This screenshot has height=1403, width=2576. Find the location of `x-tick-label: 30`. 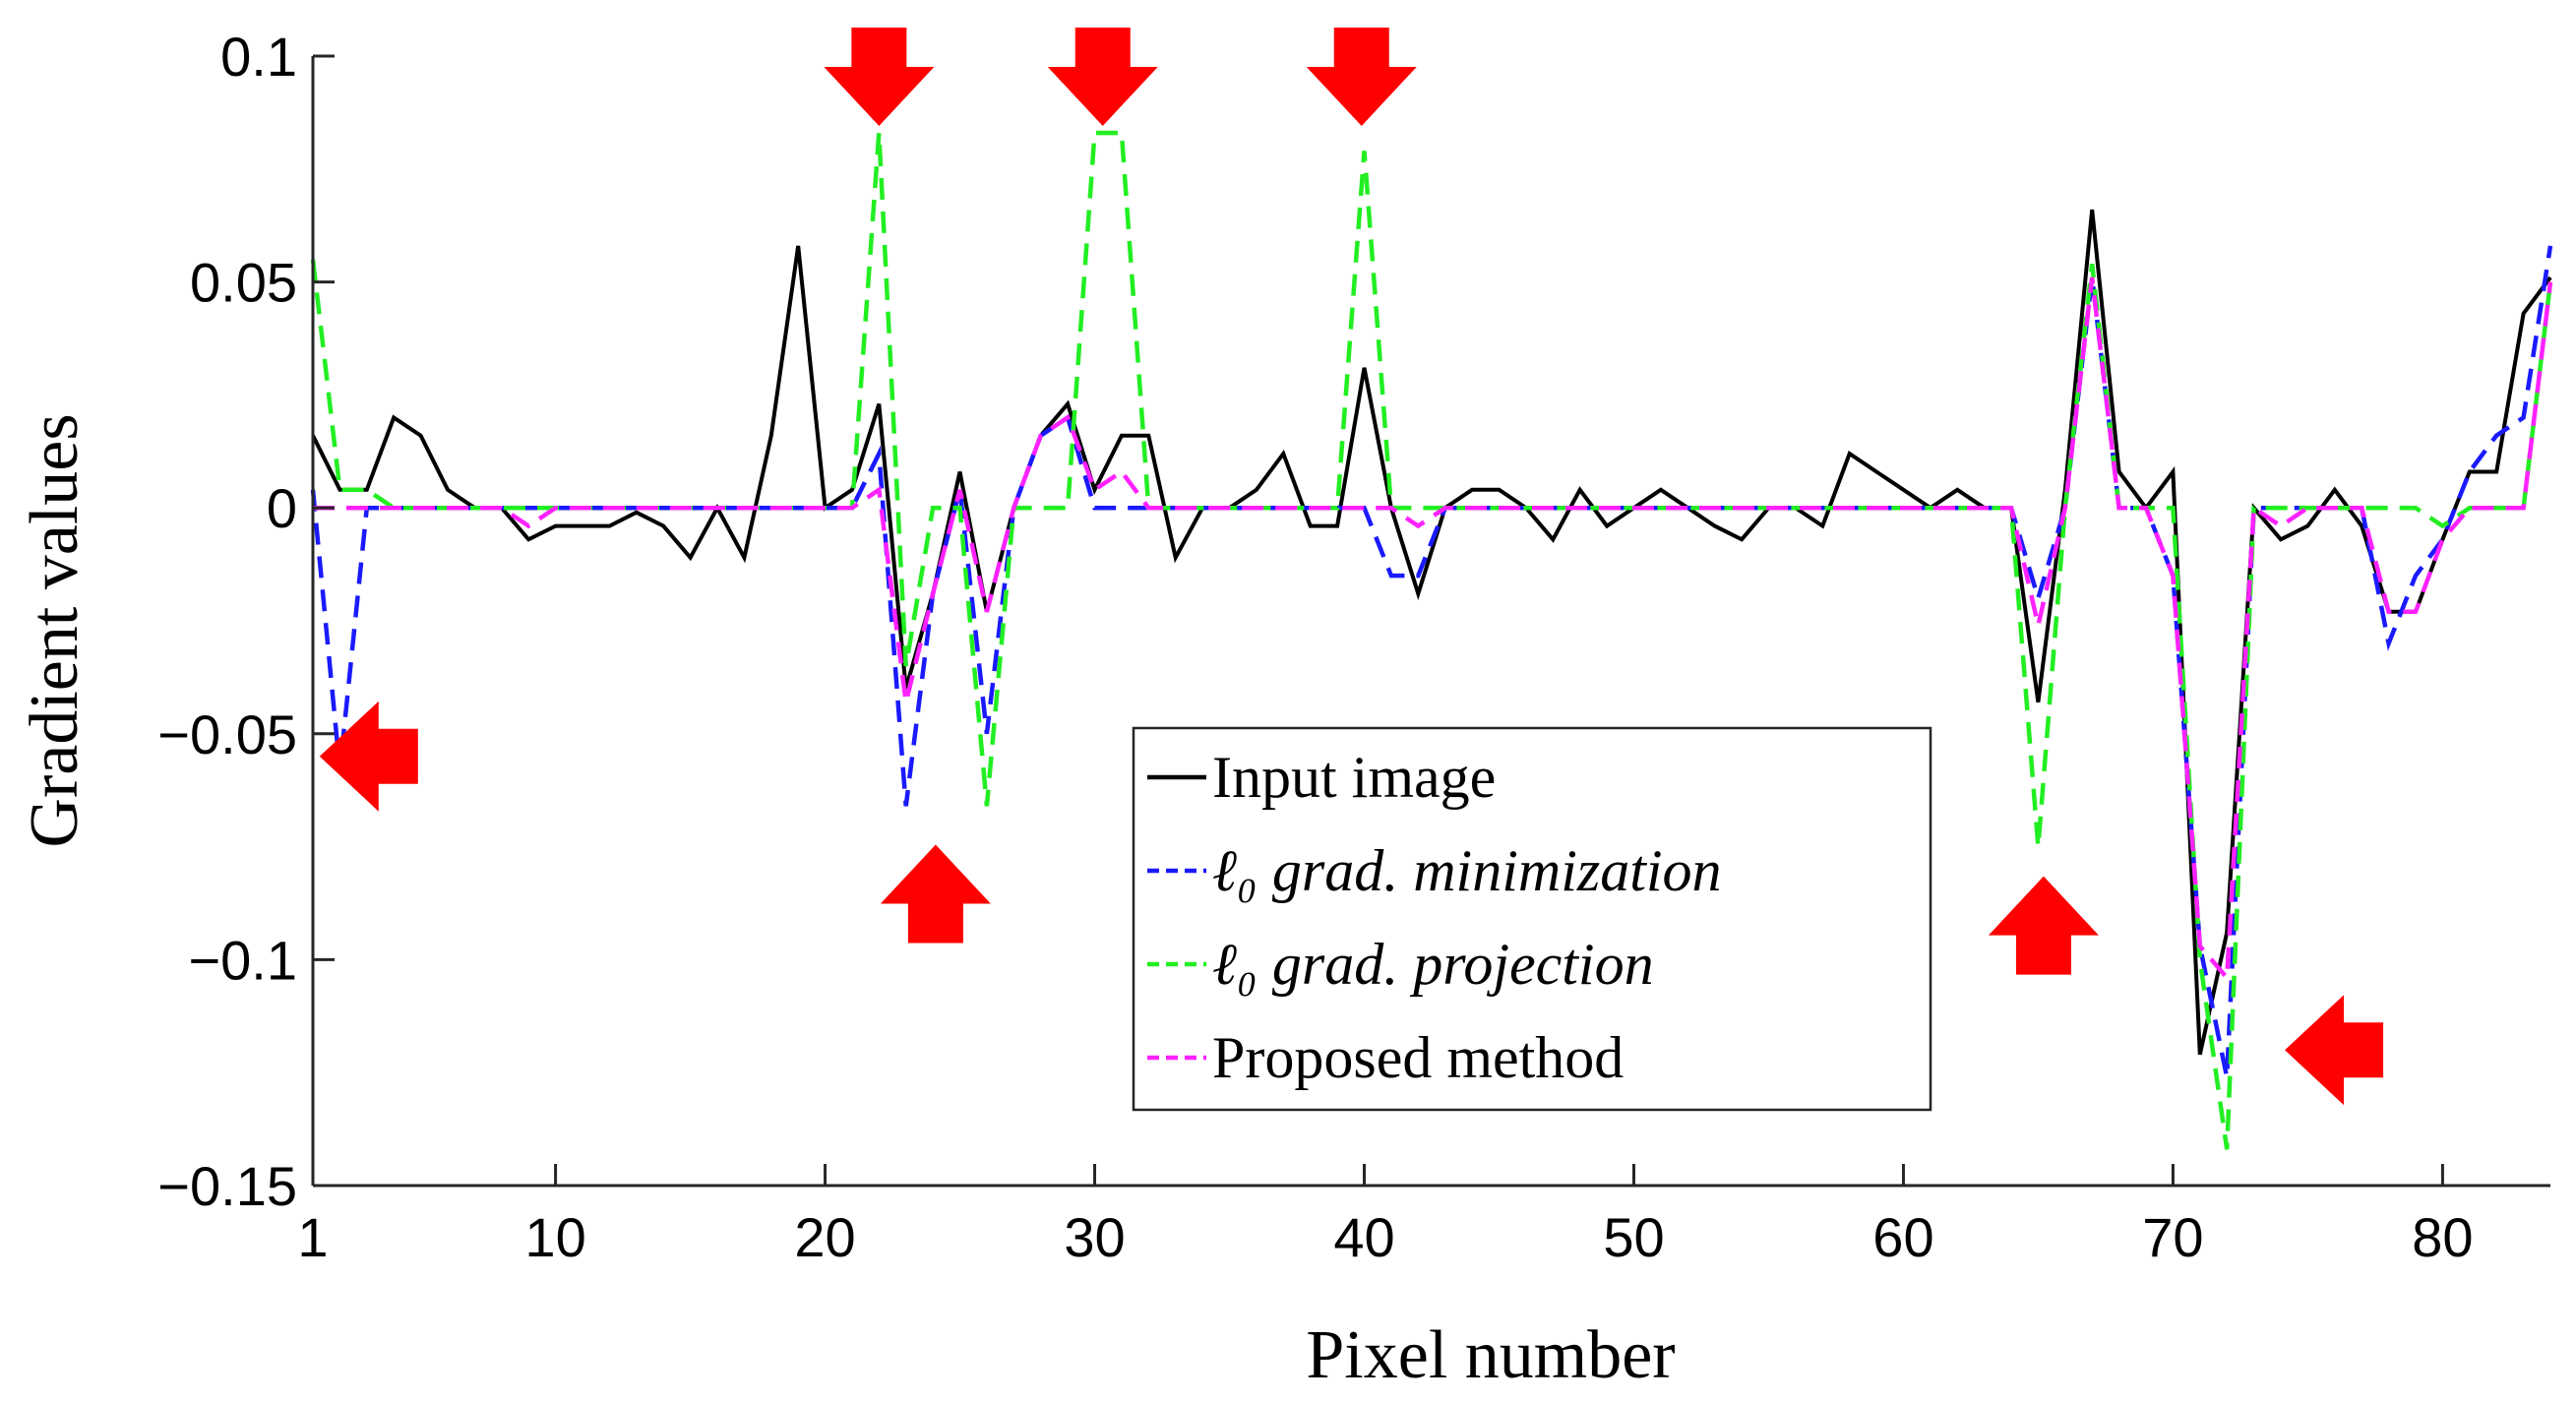

x-tick-label: 30 is located at coordinates (1095, 1237).